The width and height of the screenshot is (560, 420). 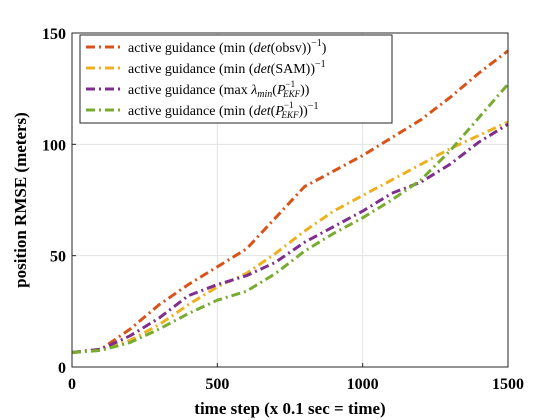 I want to click on legend-label-4: active guidance (min (det(P−1 EKF))−1, so click(x=223, y=110).